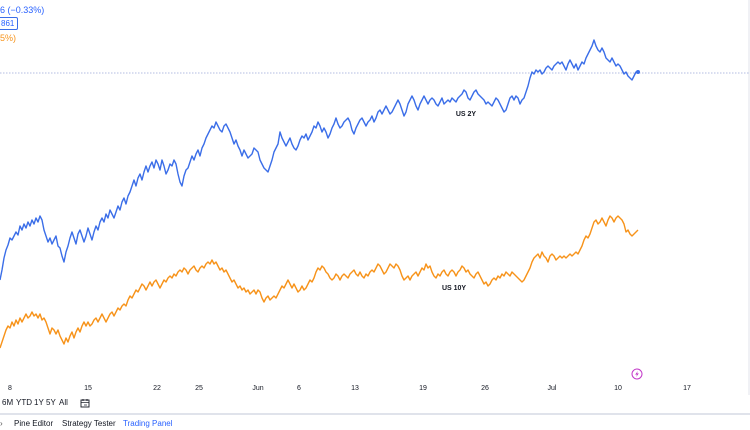 This screenshot has width=750, height=430. I want to click on series-last-point, so click(638, 72).